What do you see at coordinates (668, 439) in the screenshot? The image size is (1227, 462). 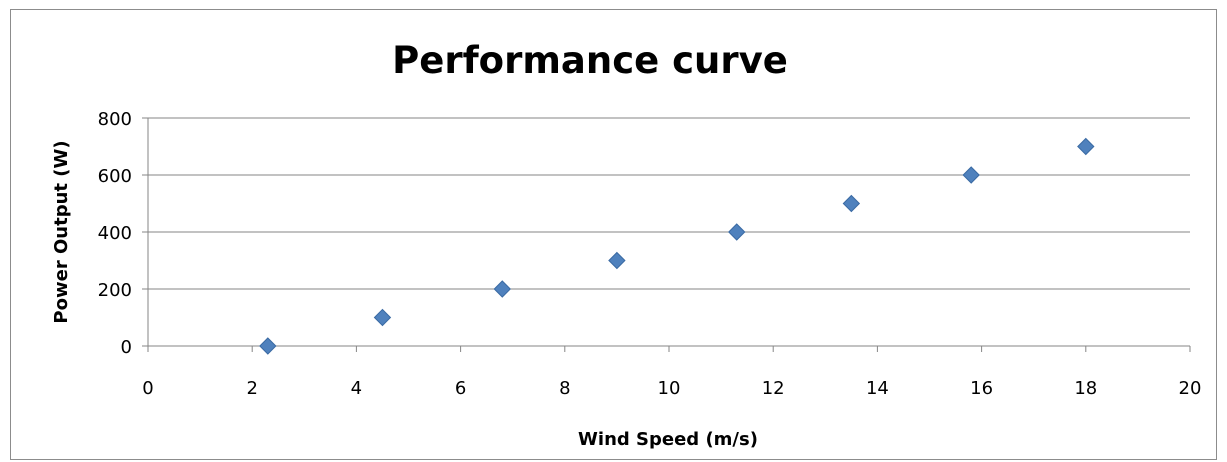 I see `x-axis-title: Wind Speed (m/s)` at bounding box center [668, 439].